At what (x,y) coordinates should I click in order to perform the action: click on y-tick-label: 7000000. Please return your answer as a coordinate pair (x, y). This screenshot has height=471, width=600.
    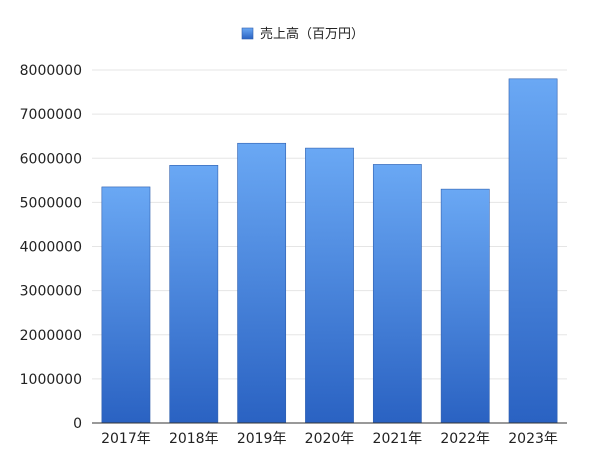
    Looking at the image, I should click on (51, 115).